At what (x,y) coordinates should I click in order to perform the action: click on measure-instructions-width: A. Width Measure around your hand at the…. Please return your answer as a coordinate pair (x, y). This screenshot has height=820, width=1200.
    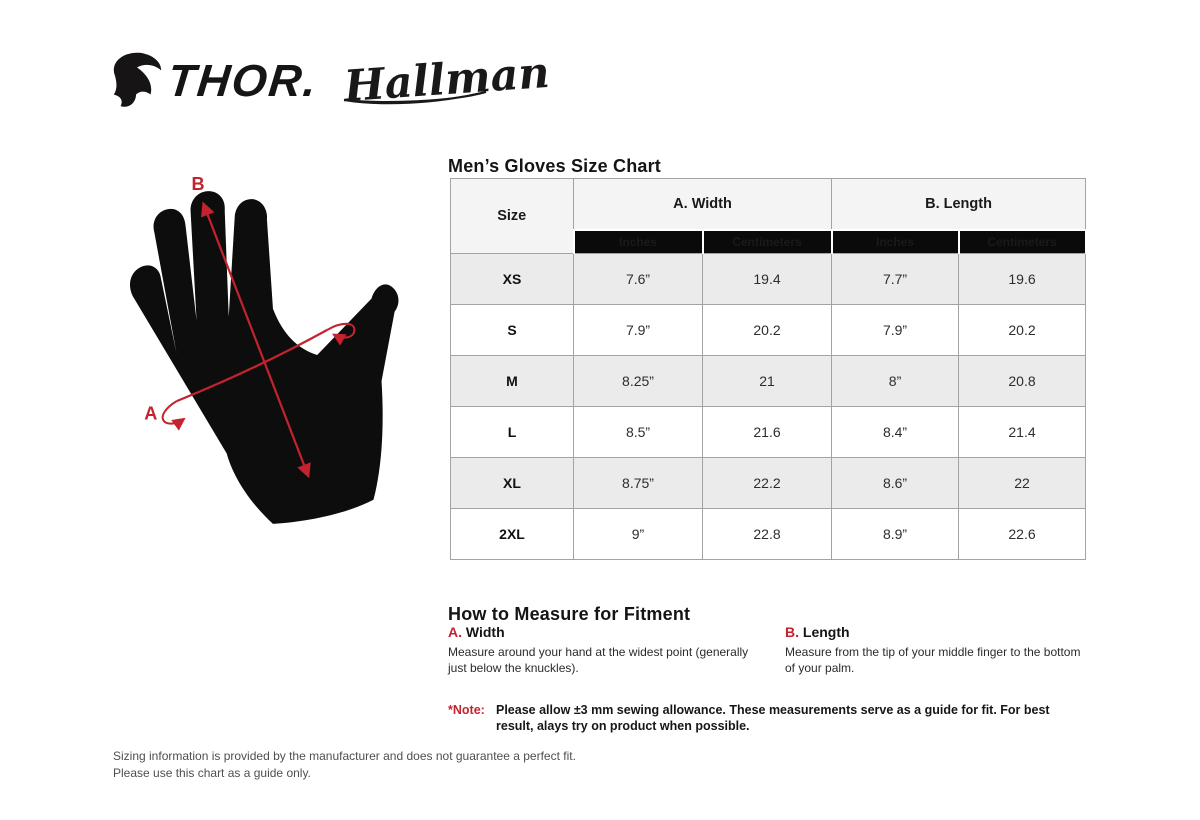
    Looking at the image, I should click on (604, 650).